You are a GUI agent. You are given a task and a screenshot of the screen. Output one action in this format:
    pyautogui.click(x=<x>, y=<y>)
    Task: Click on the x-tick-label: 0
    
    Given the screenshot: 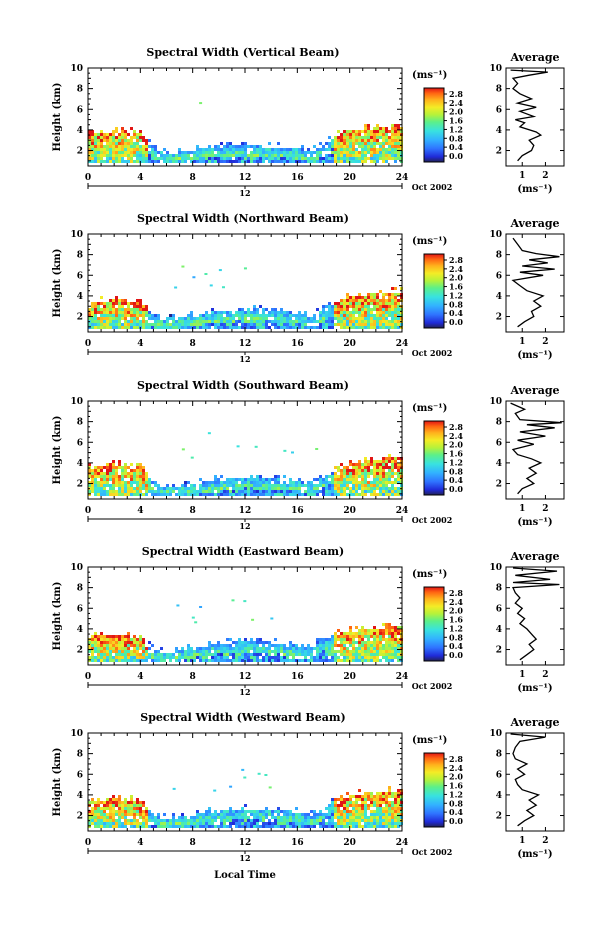 What is the action you would take?
    pyautogui.click(x=88, y=511)
    